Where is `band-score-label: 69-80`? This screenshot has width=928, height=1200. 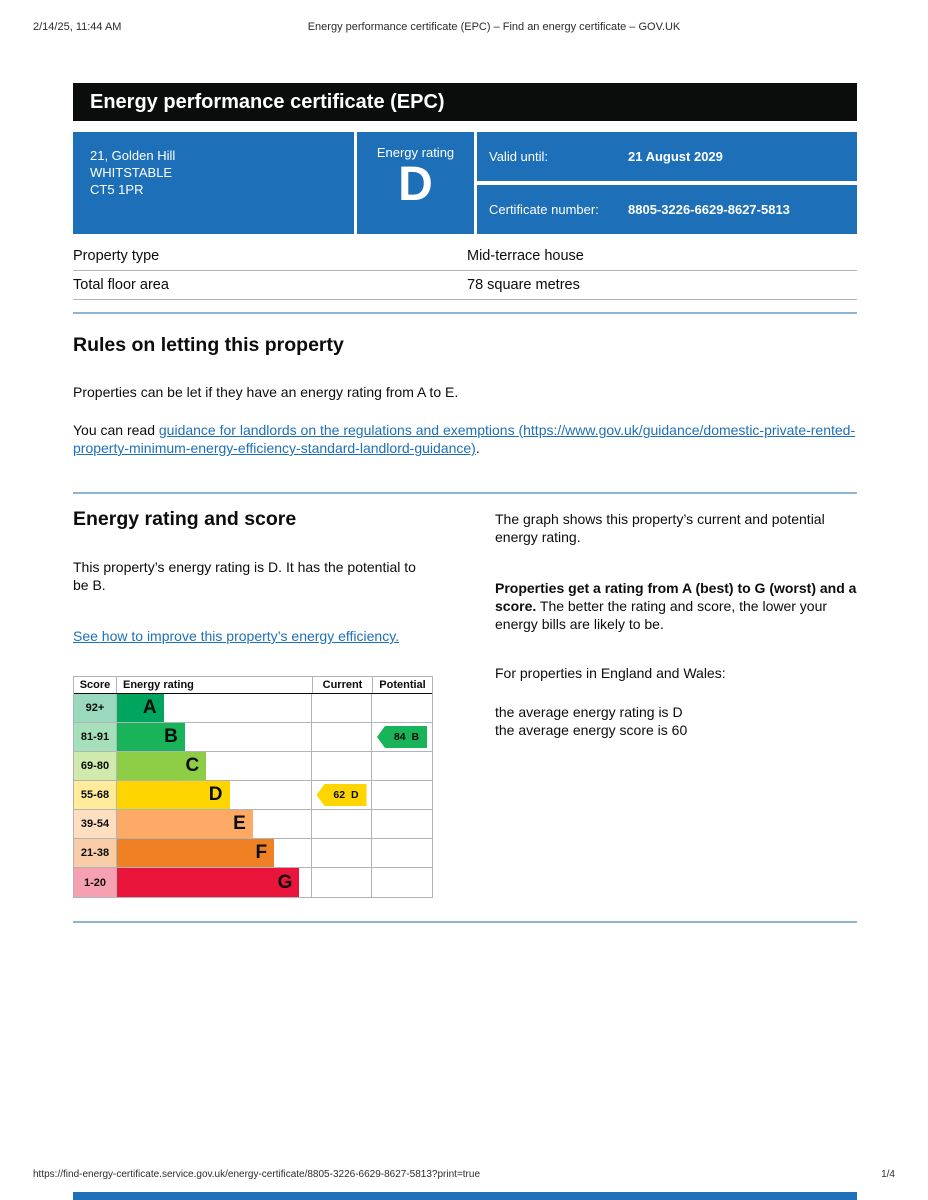 band-score-label: 69-80 is located at coordinates (95, 766).